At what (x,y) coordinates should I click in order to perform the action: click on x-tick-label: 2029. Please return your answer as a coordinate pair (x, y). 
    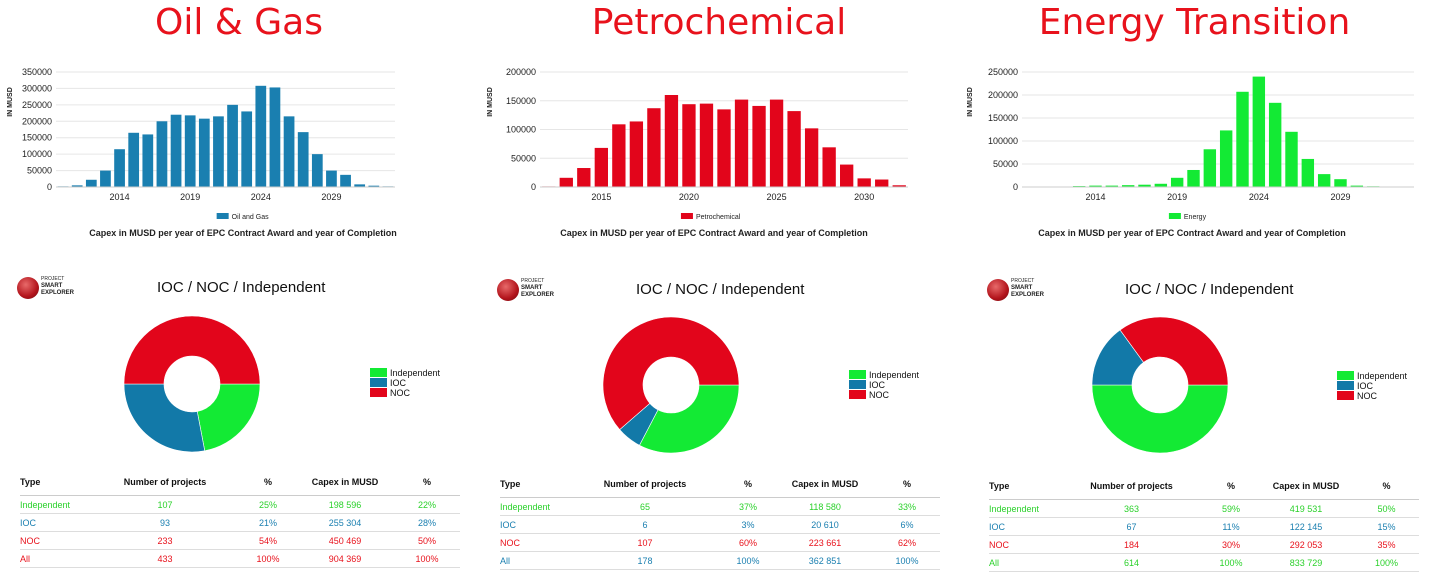
    Looking at the image, I should click on (331, 197).